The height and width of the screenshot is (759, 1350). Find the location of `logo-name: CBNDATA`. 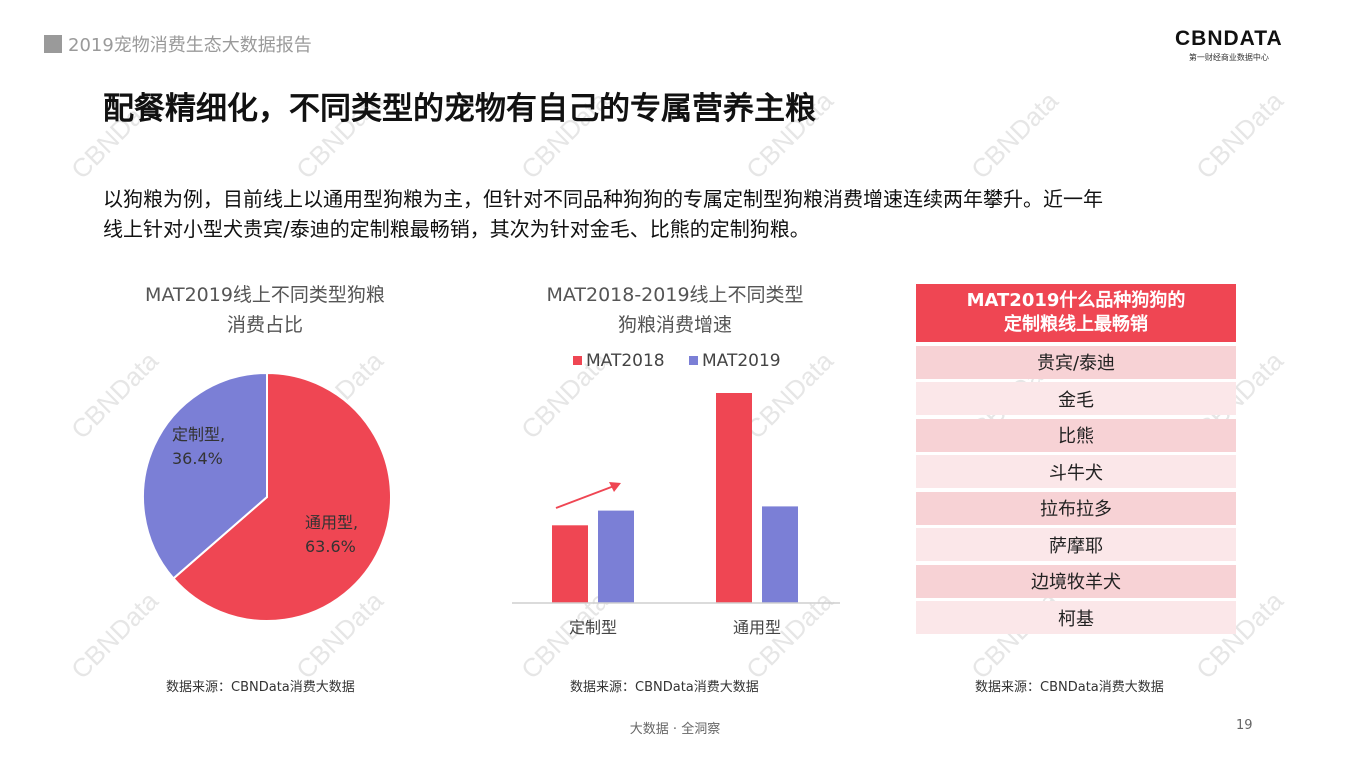

logo-name: CBNDATA is located at coordinates (1229, 38).